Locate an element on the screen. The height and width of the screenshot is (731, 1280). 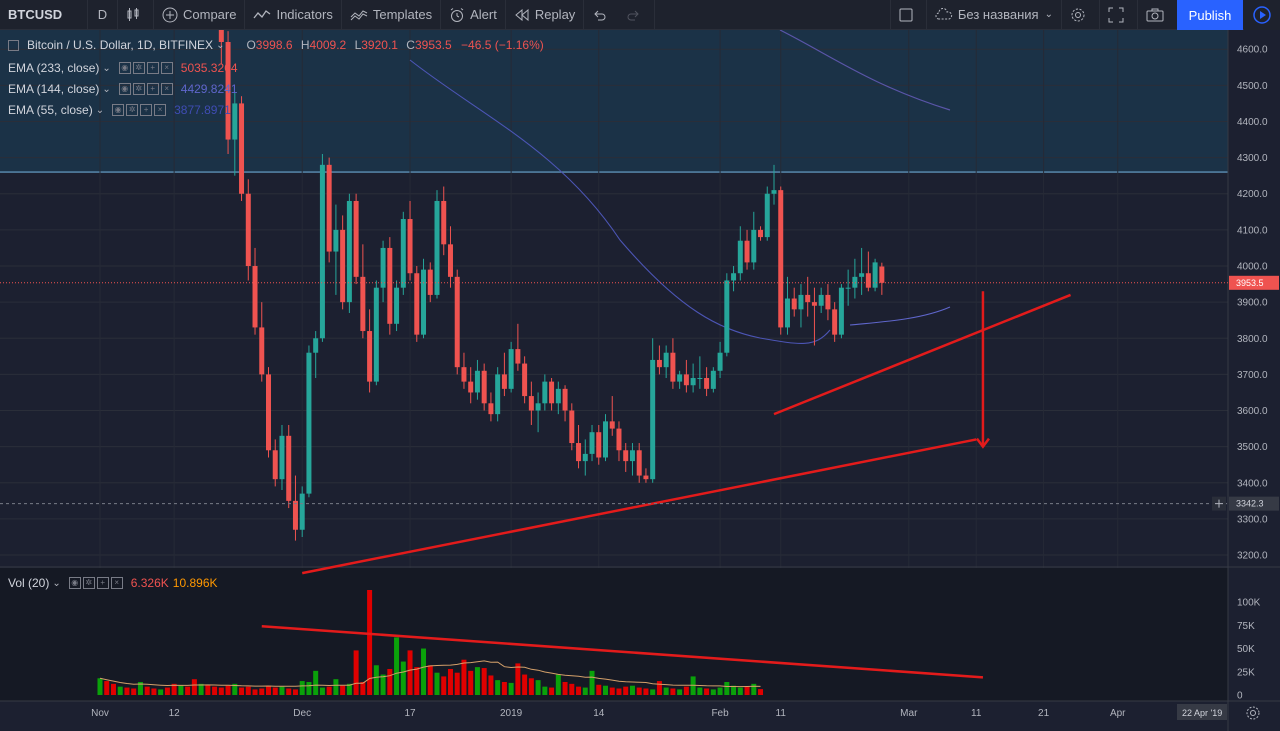
compare-button: Compare is located at coordinates (200, 15).